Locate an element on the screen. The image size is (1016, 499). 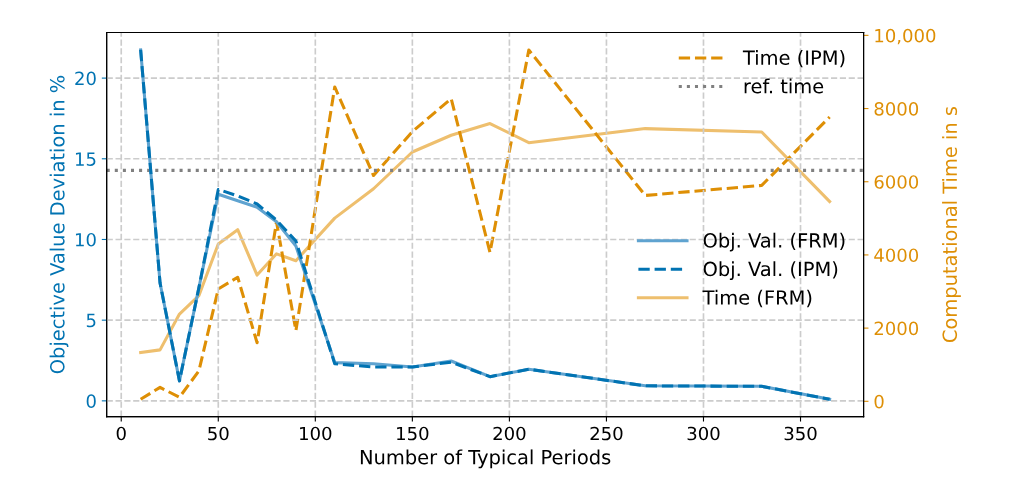
legend-label: Obj. Val. (IPM) is located at coordinates (770, 271).